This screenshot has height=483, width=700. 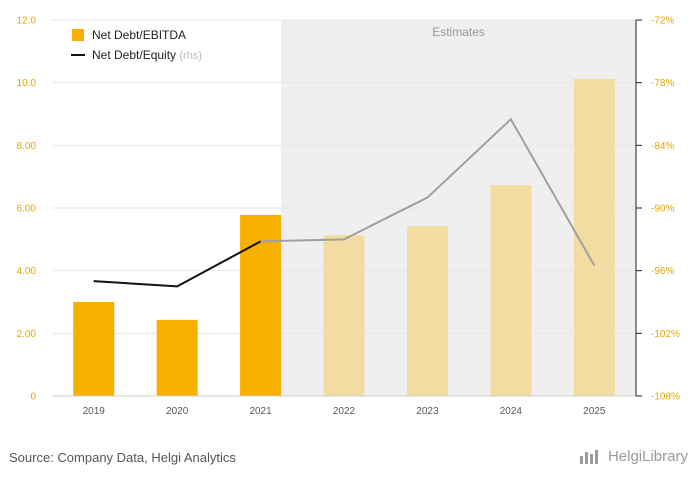 What do you see at coordinates (662, 209) in the screenshot?
I see `y-right-tick-label: -90%` at bounding box center [662, 209].